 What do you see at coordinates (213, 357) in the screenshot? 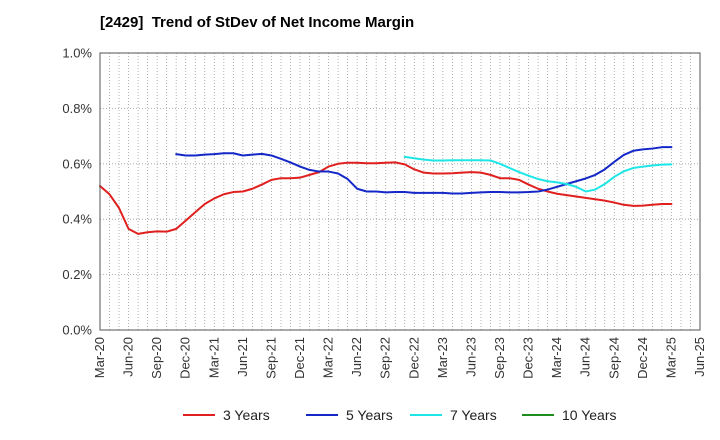
I see `x-tick-label: Mar-21` at bounding box center [213, 357].